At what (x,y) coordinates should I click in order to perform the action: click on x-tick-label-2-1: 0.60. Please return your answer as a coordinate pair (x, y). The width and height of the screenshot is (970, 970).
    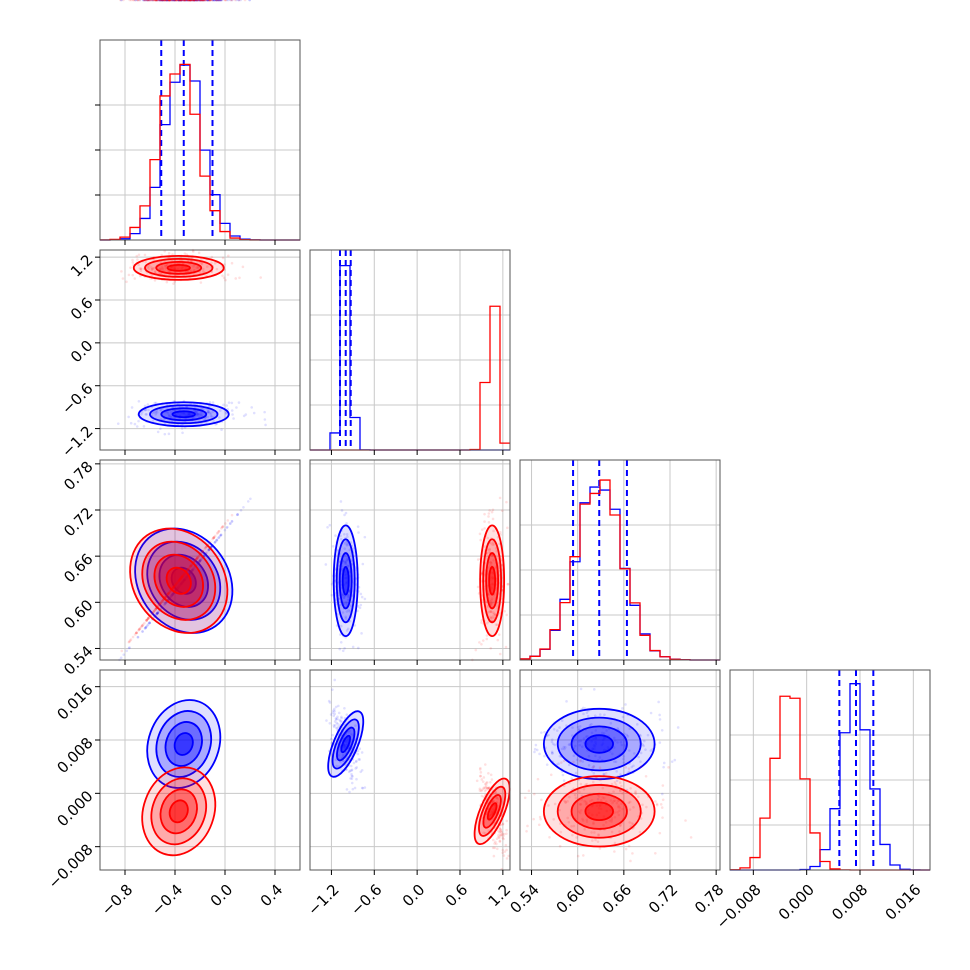
    Looking at the image, I should click on (571, 899).